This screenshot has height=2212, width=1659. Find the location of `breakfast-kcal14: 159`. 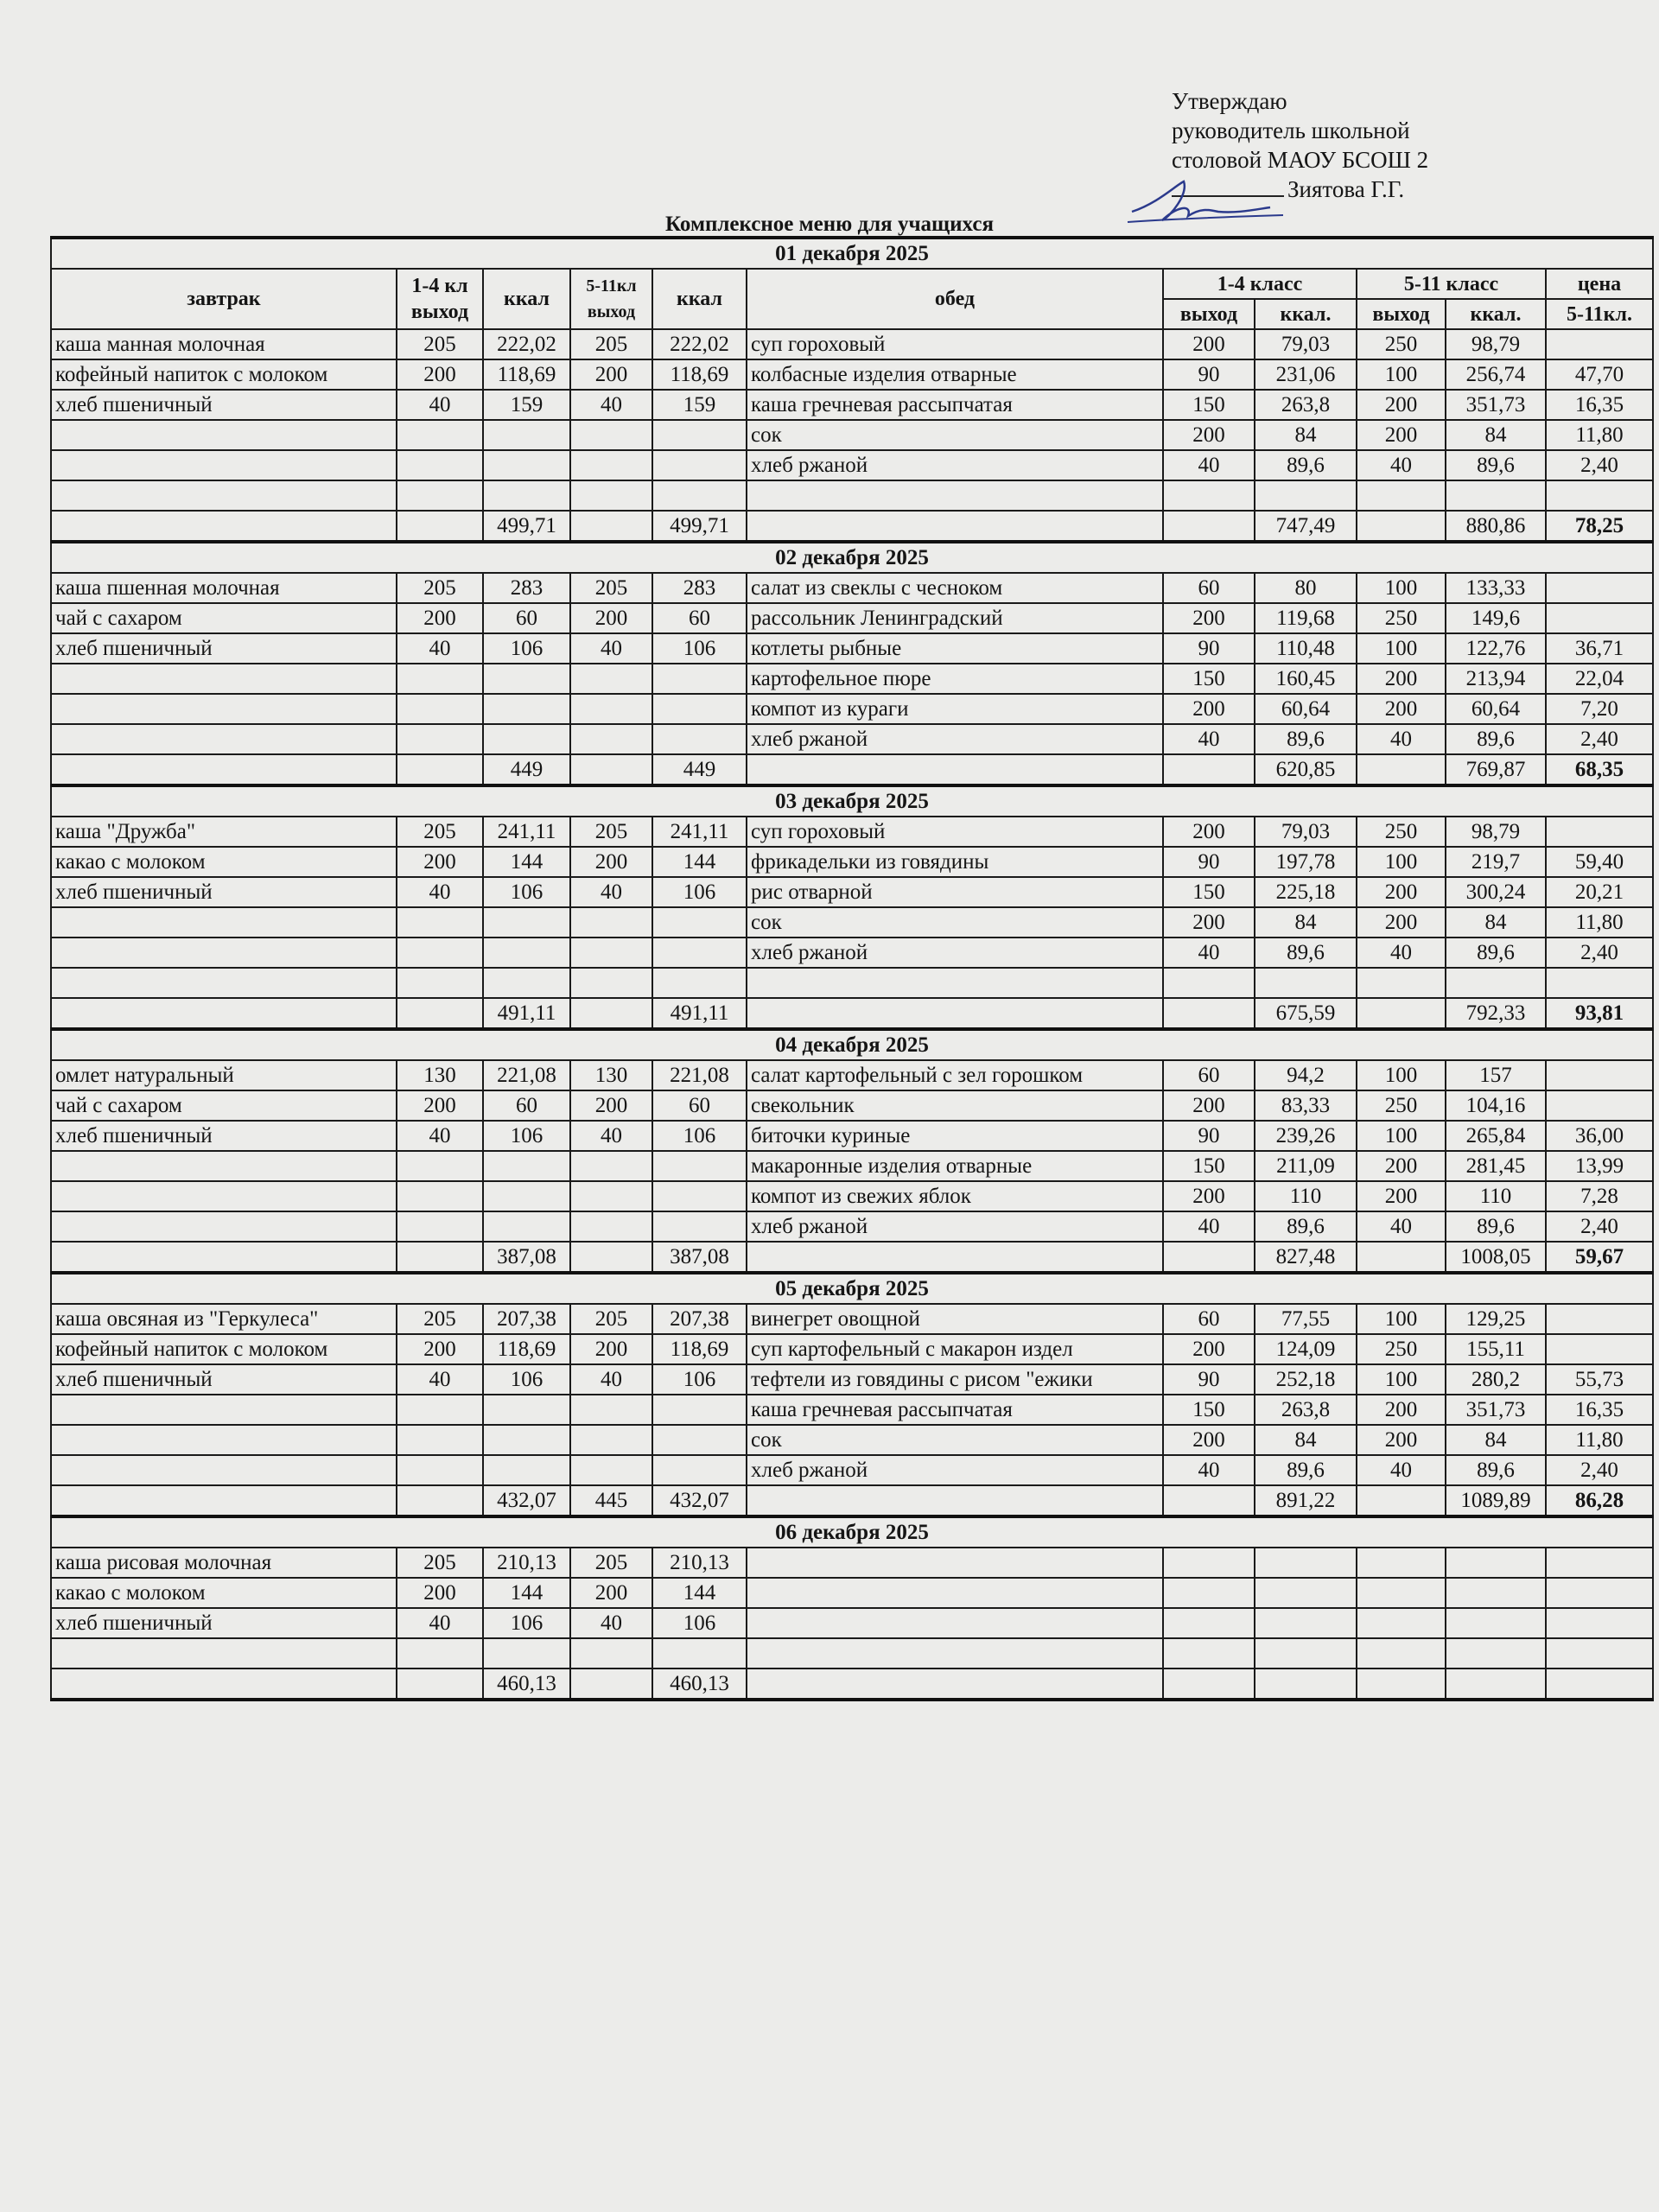

breakfast-kcal14: 159 is located at coordinates (526, 405).